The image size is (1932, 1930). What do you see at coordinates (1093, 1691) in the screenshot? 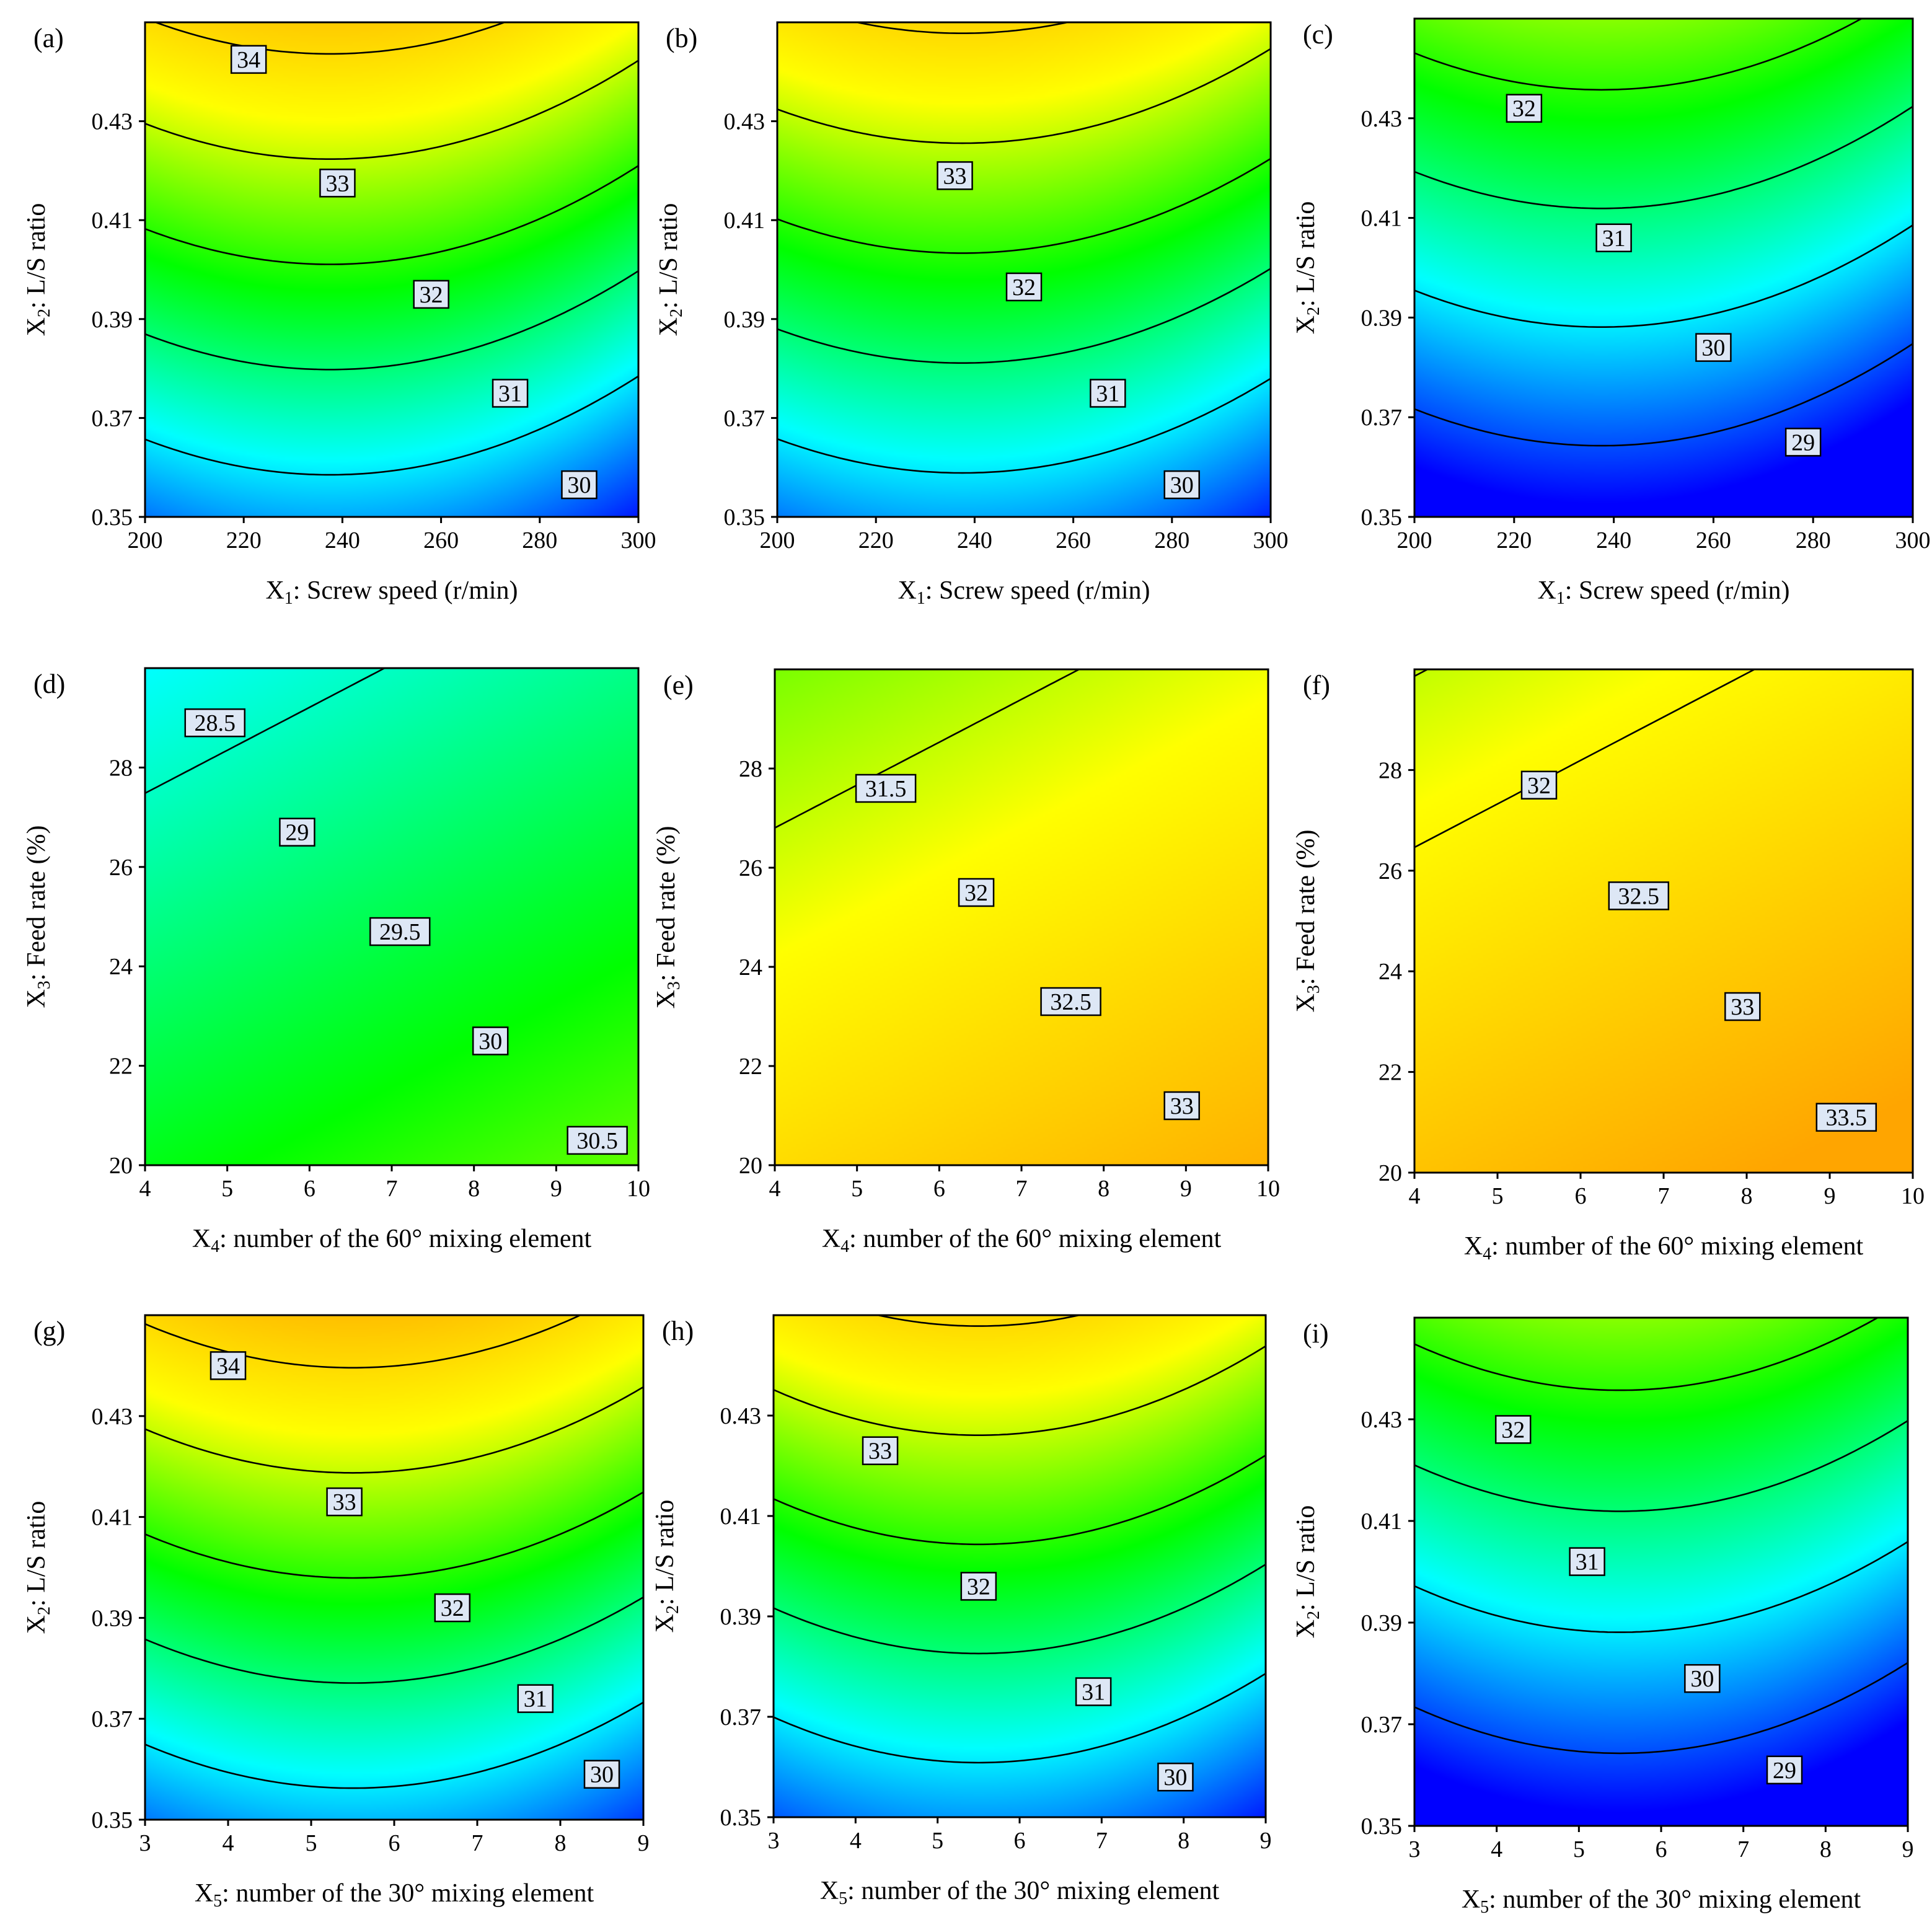
I see `contour-label-h-31: 31` at bounding box center [1093, 1691].